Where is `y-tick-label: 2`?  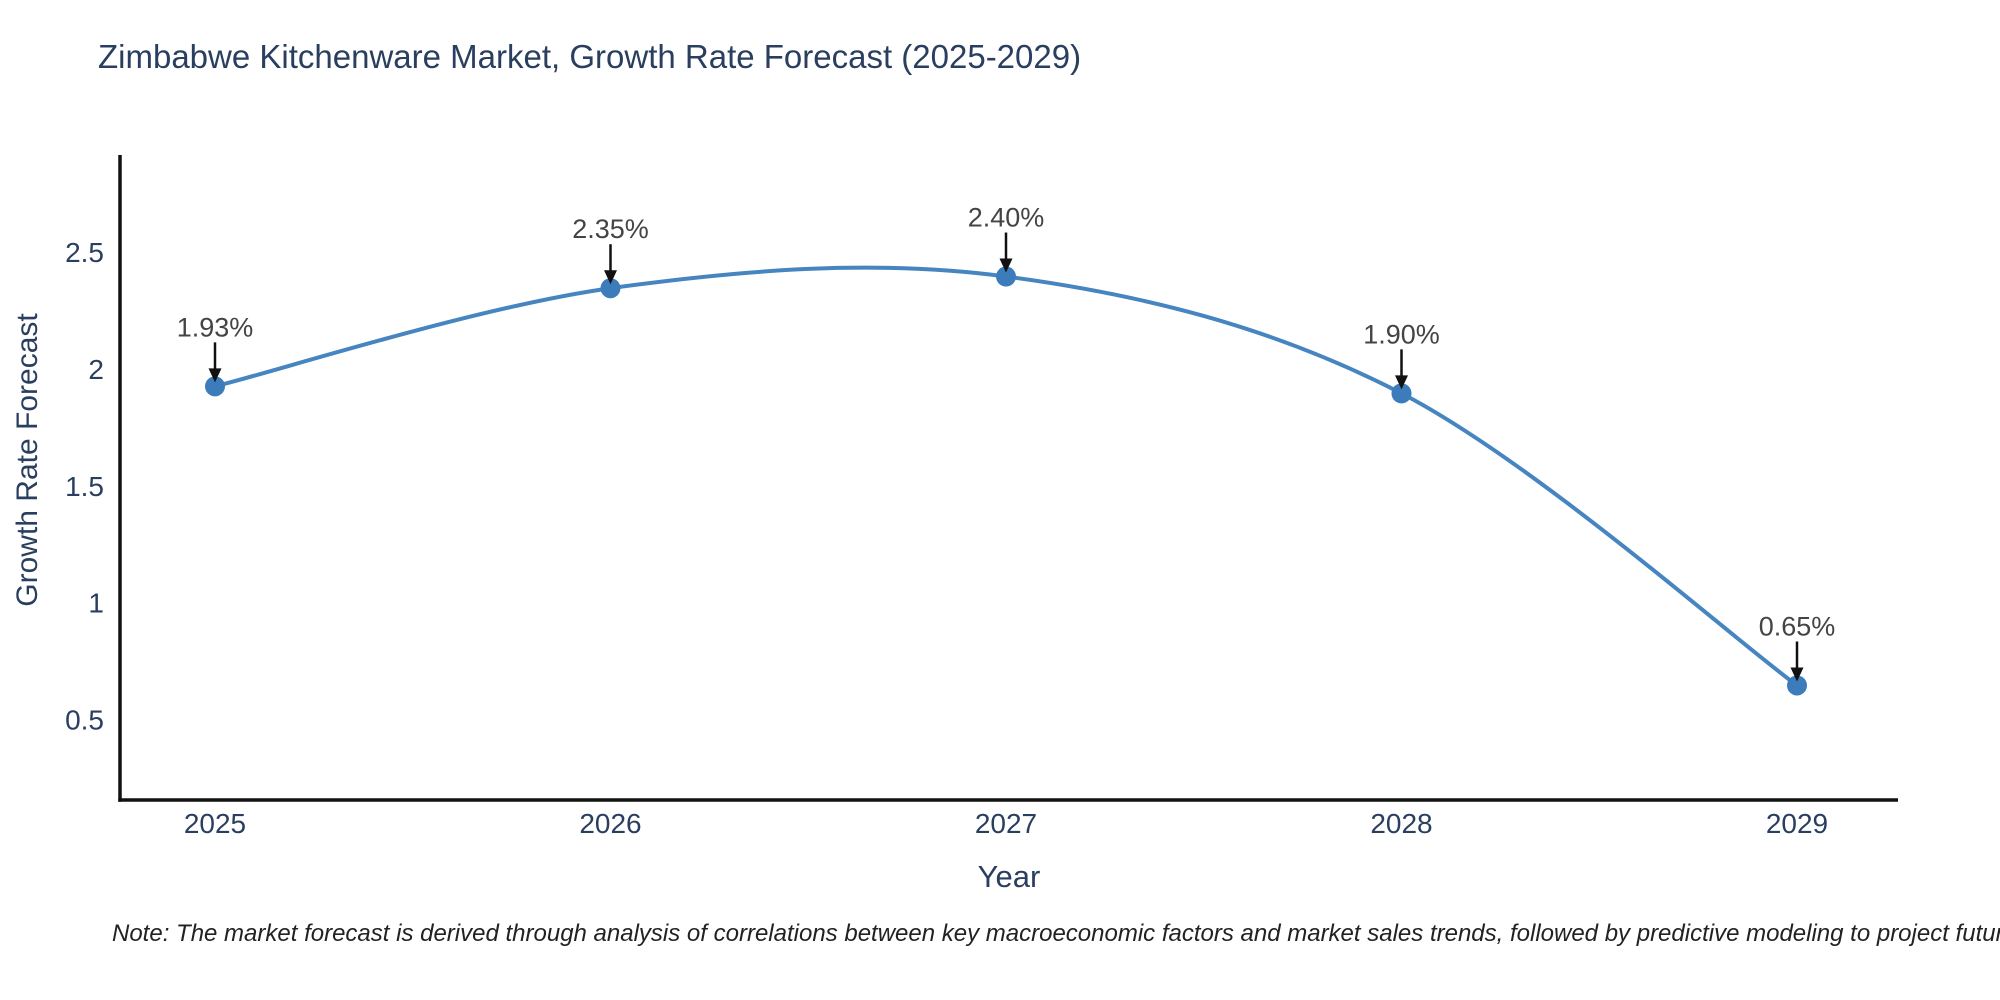
y-tick-label: 2 is located at coordinates (96, 369).